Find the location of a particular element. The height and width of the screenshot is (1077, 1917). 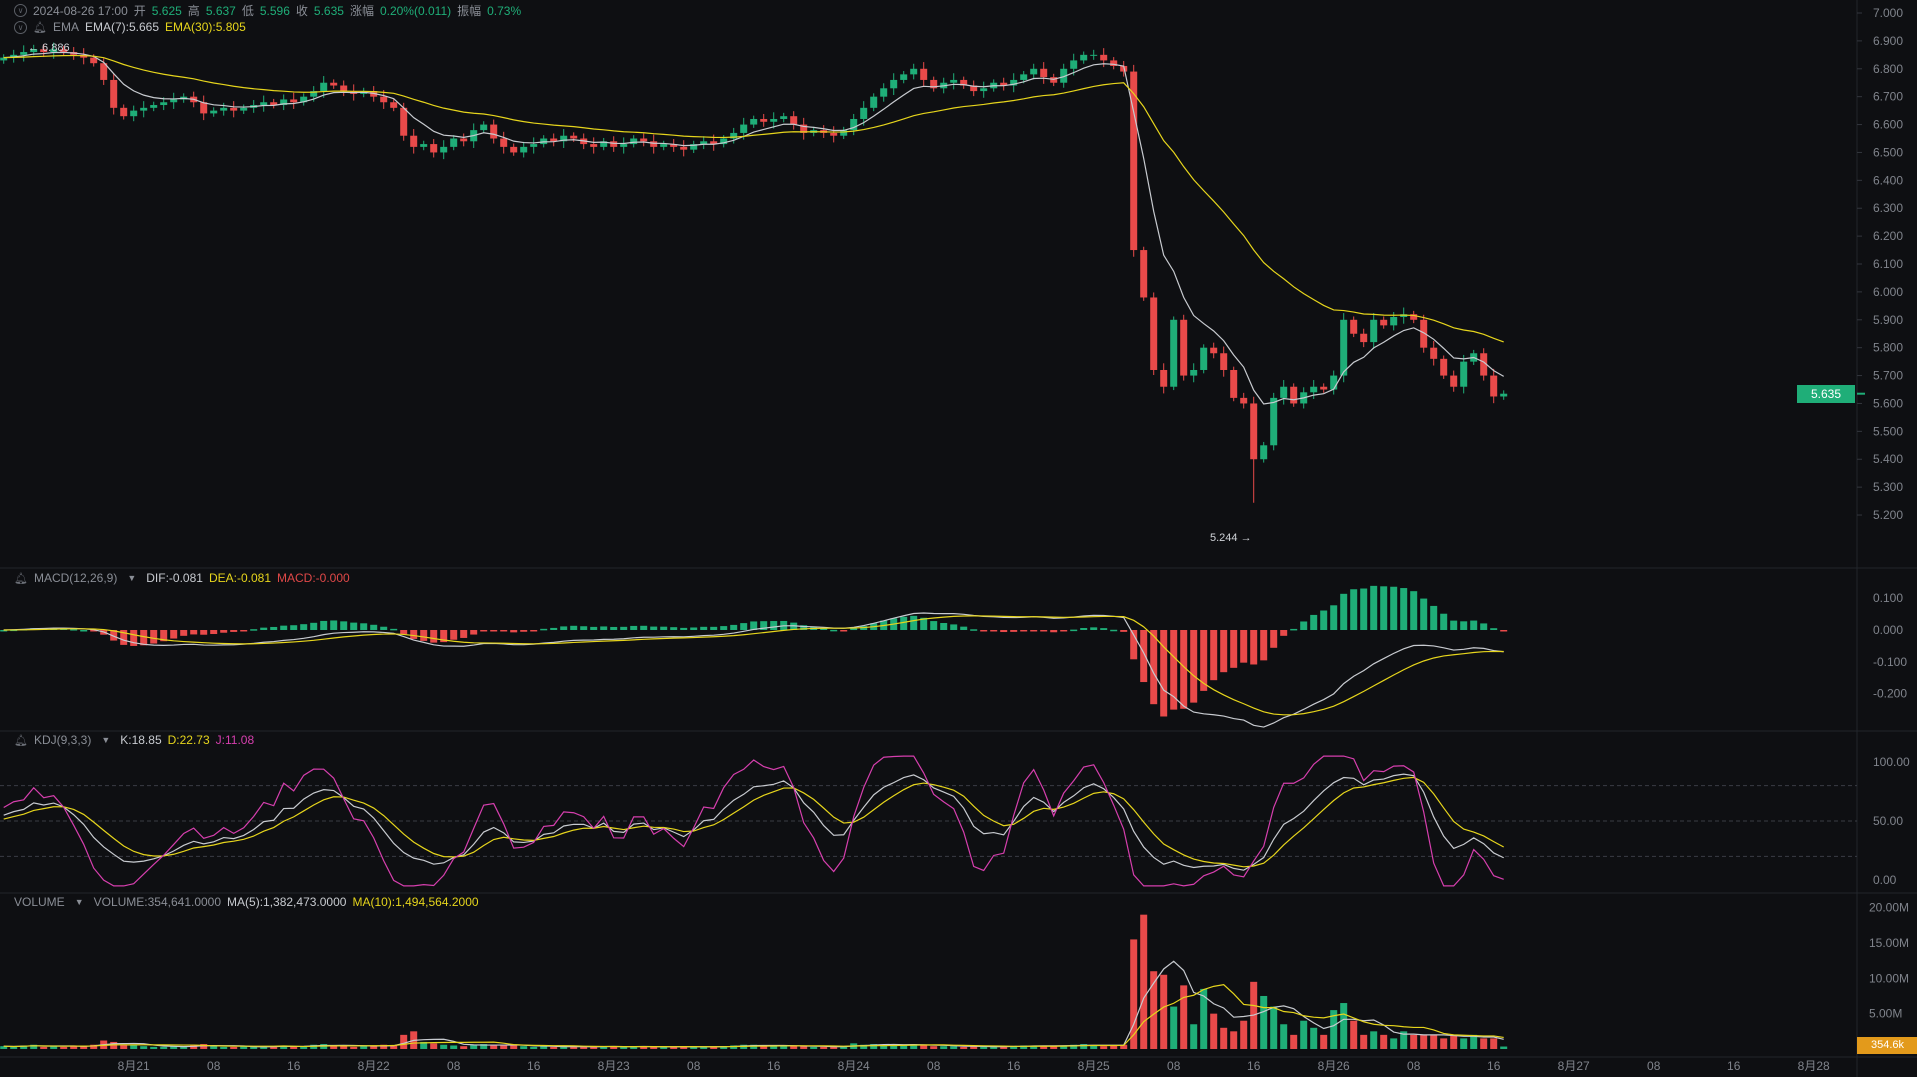

j-line is located at coordinates (753, 821).